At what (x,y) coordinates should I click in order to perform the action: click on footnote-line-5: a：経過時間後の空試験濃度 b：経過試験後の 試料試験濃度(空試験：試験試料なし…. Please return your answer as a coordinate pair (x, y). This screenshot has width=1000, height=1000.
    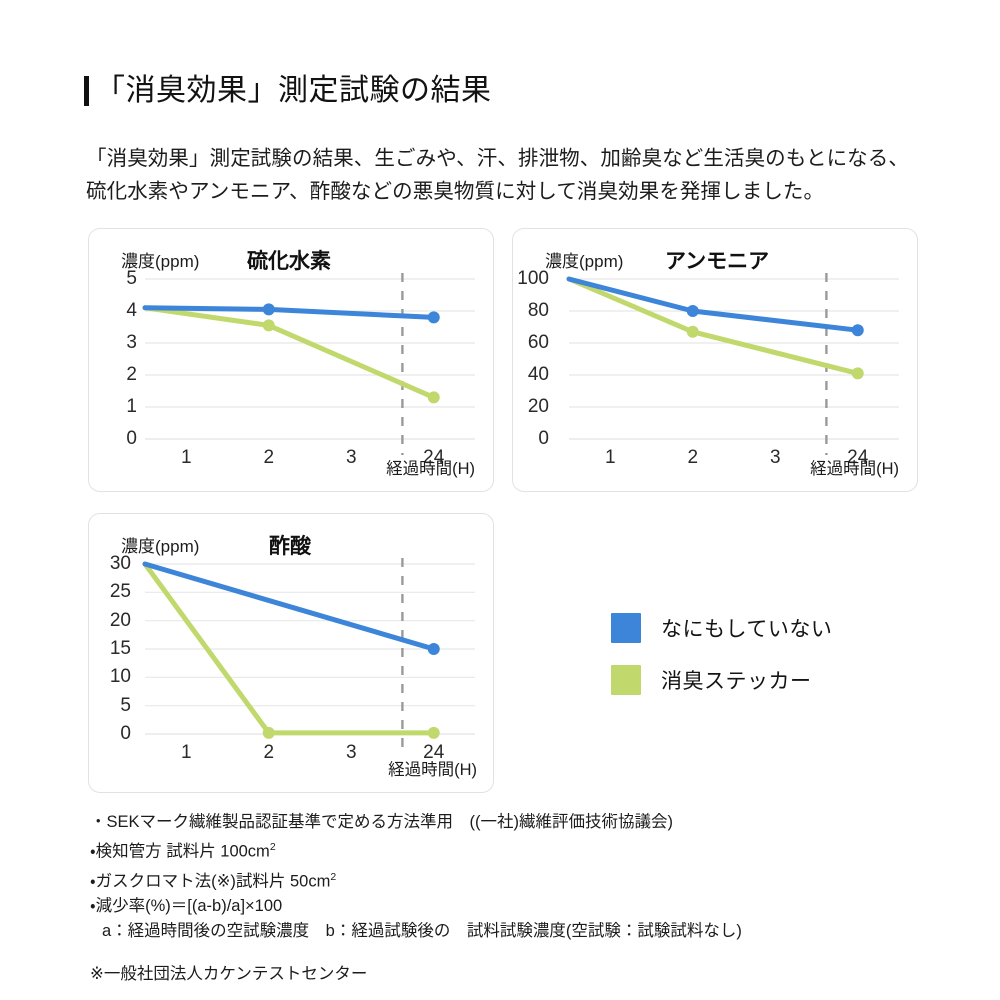
    Looking at the image, I should click on (422, 931).